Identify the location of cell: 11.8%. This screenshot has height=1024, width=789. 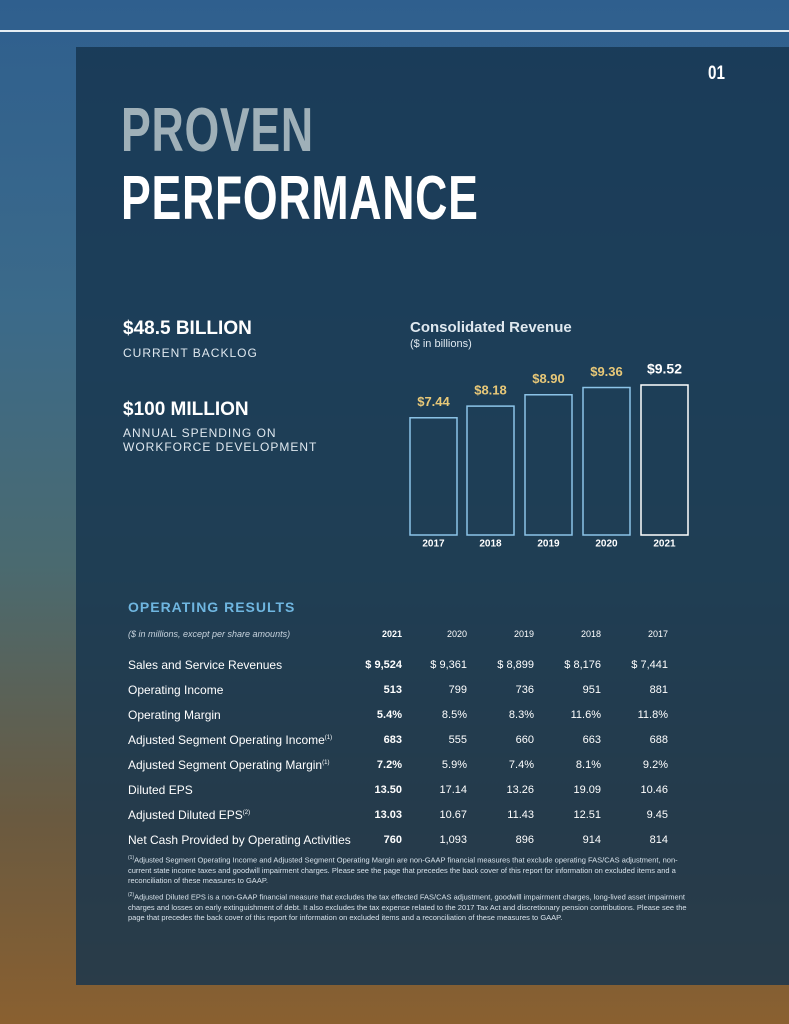
(652, 715).